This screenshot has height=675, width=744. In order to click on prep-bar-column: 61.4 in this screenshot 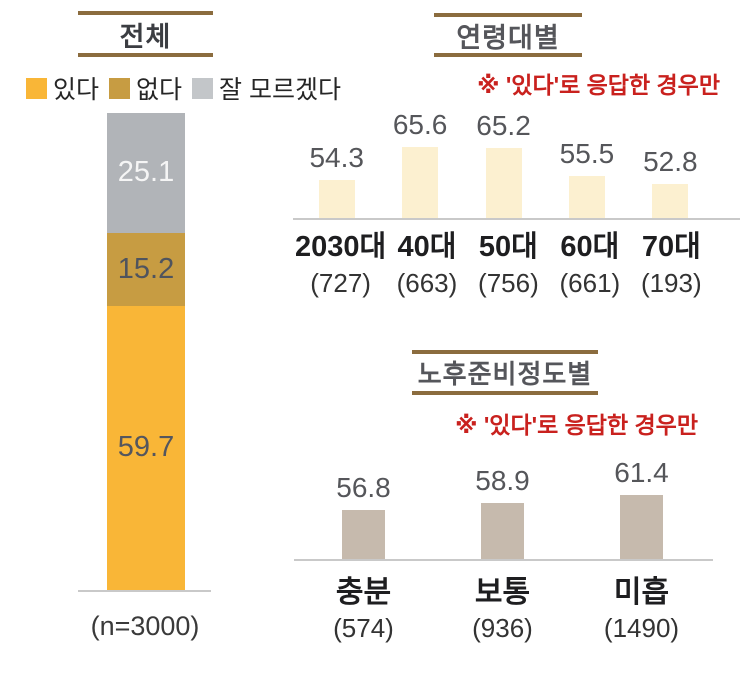, I will do `click(641, 499)`.